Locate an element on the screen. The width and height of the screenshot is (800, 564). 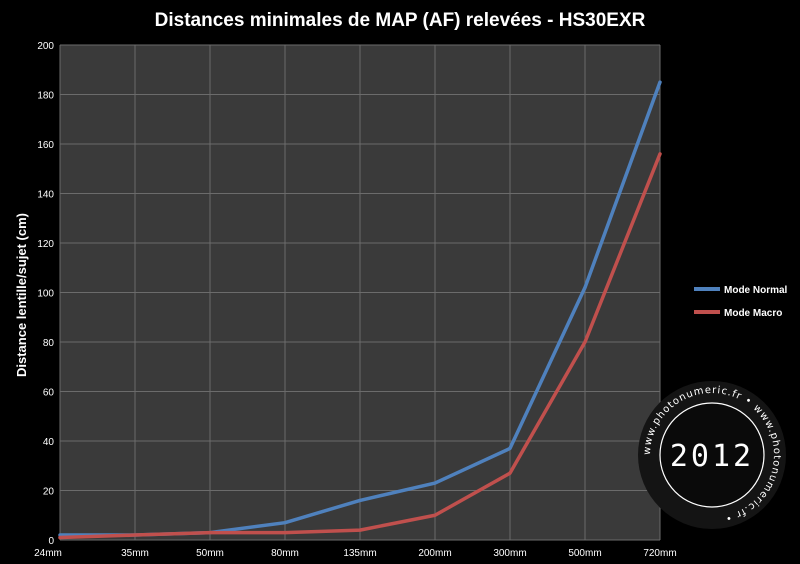
y-tick-label: 40 is located at coordinates (49, 442).